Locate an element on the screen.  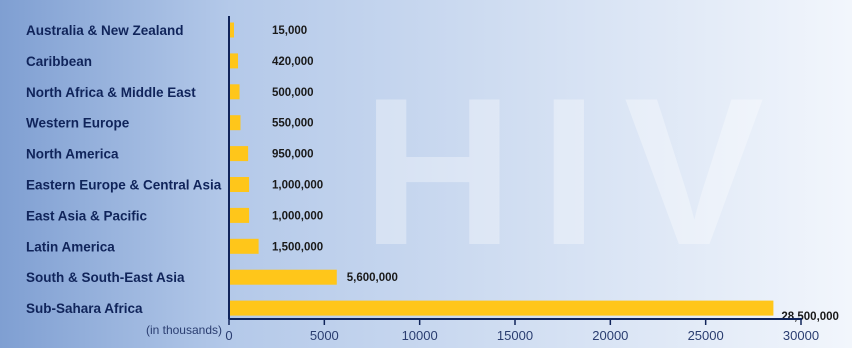
category-label: South & South-East Asia is located at coordinates (105, 277).